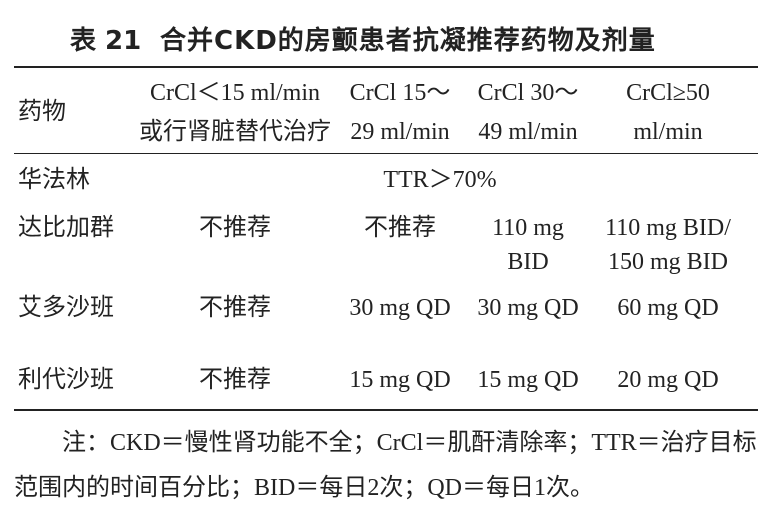 This screenshot has width=776, height=528. What do you see at coordinates (106, 41) in the screenshot?
I see `table-label: 表 21` at bounding box center [106, 41].